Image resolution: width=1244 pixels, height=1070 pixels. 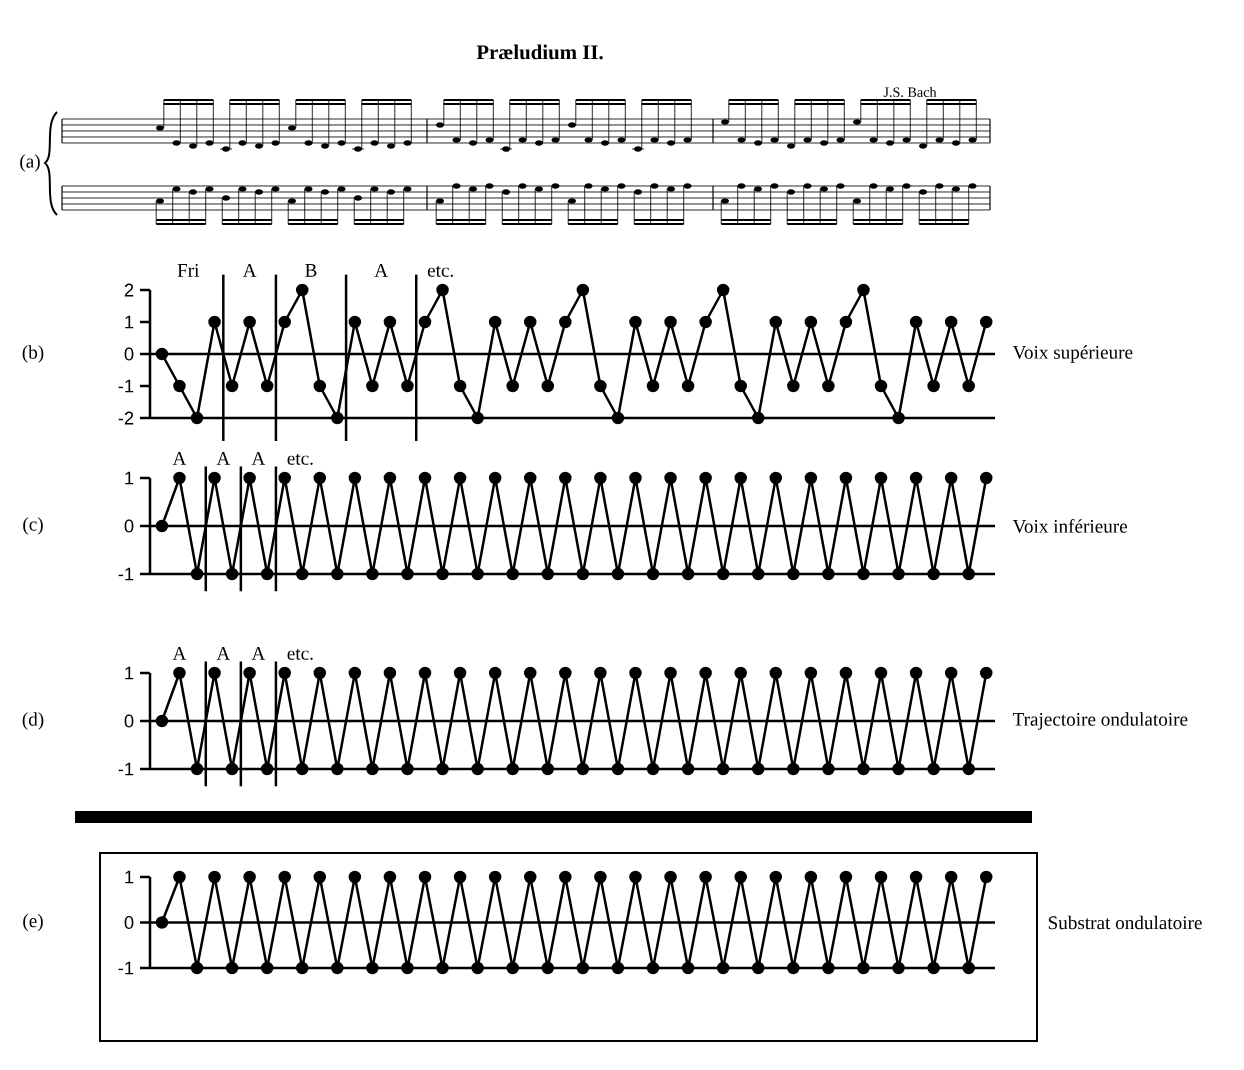 What do you see at coordinates (188, 270) in the screenshot?
I see `text: Fri` at bounding box center [188, 270].